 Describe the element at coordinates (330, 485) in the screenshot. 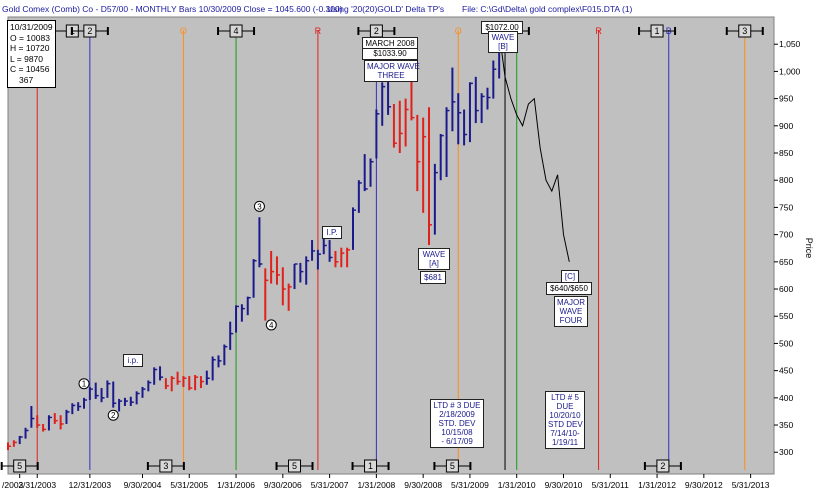

I see `x-tick-label: 5/31/2007` at that location.